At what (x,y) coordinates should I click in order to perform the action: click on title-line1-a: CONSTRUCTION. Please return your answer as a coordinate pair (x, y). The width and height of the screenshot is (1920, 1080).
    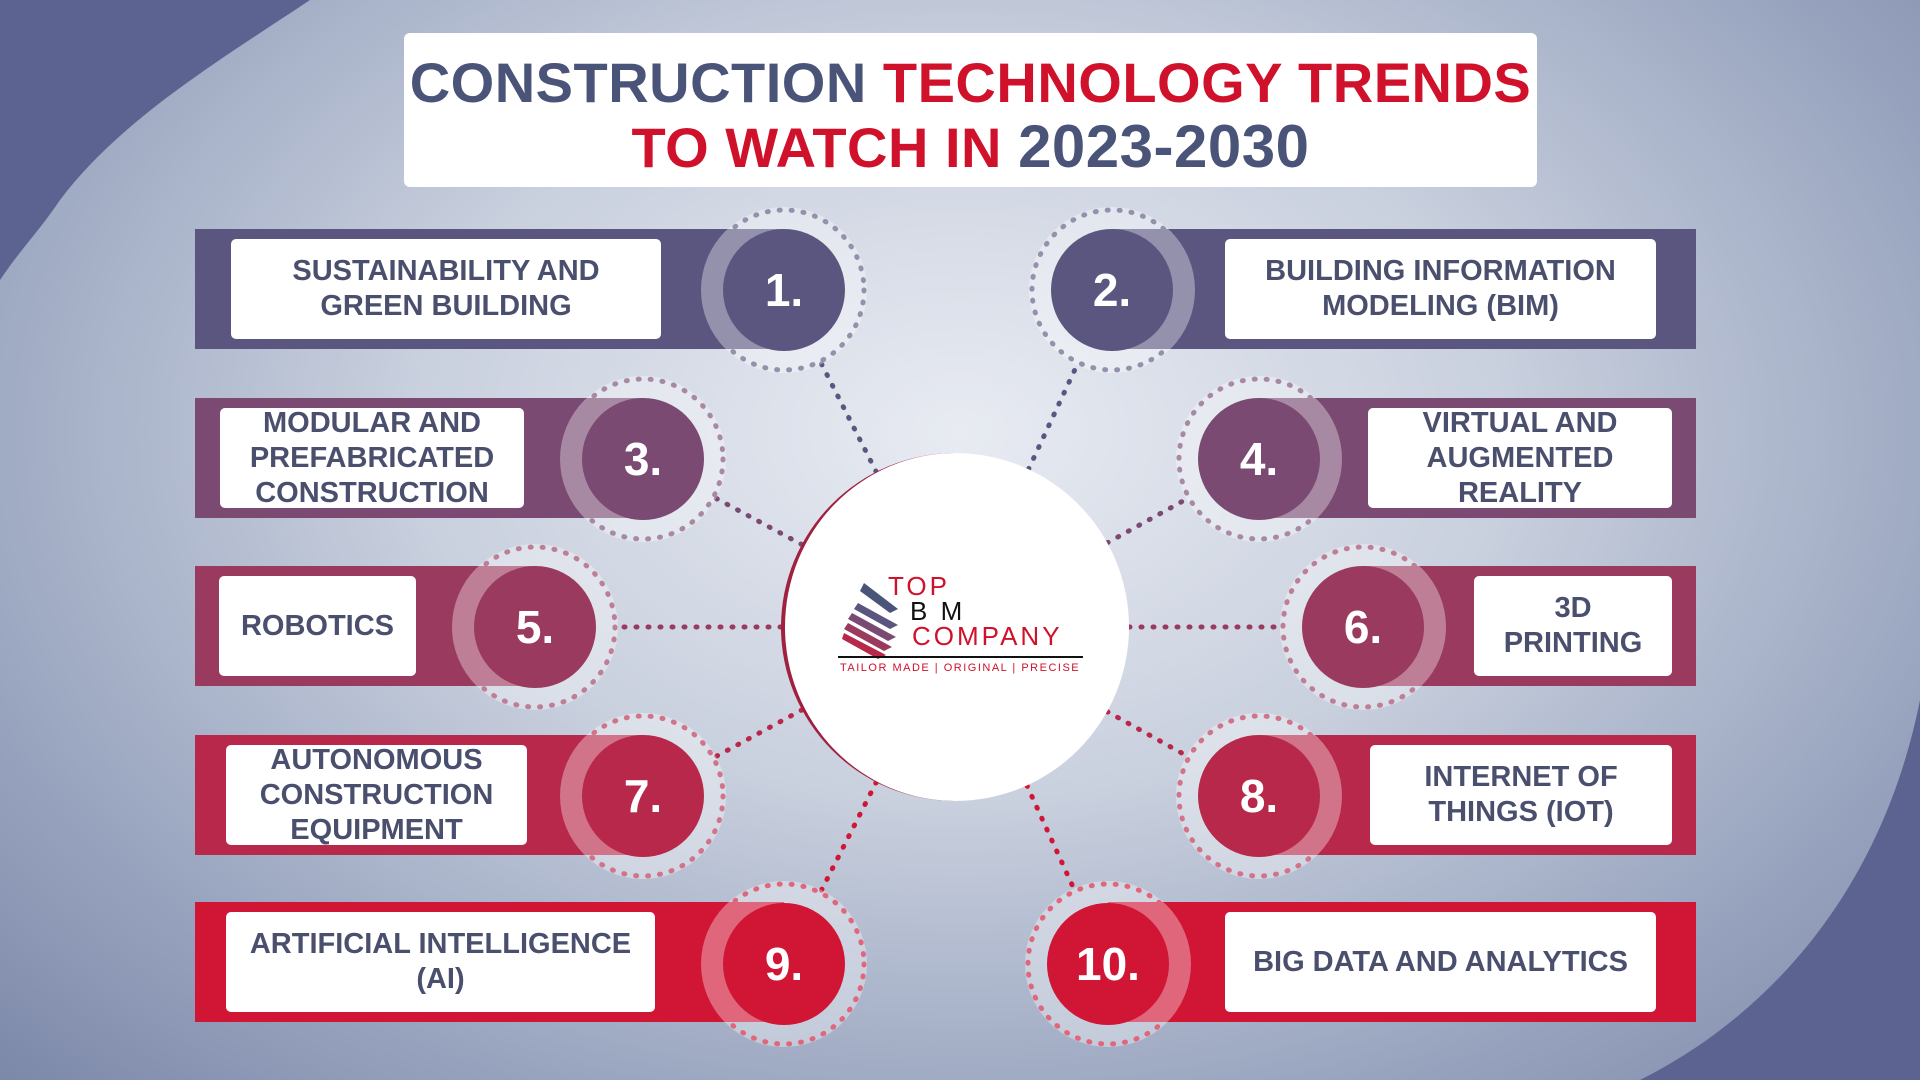
    Looking at the image, I should click on (646, 82).